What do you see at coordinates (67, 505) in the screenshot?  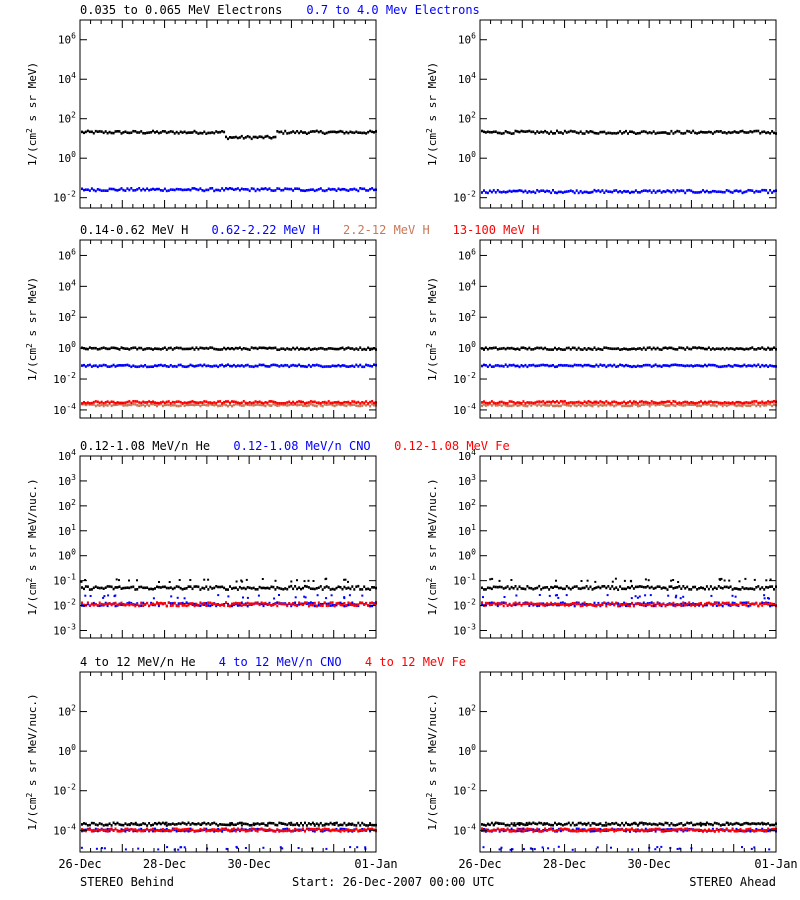 I see `y-tick-label: 102` at bounding box center [67, 505].